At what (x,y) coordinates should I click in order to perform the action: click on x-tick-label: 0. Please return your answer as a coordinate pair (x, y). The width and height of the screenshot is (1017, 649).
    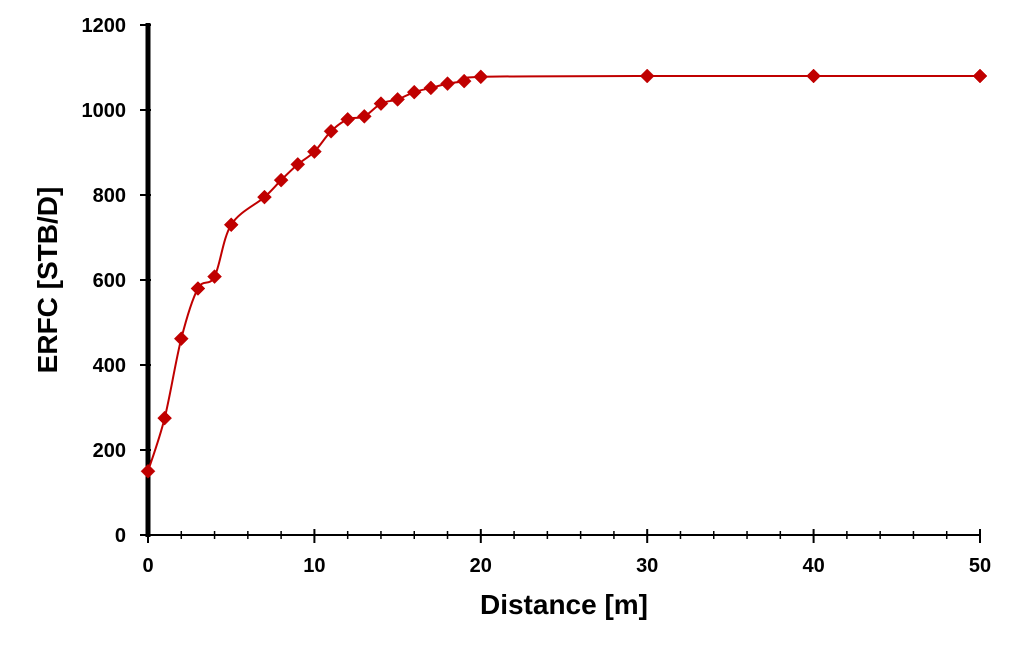
    Looking at the image, I should click on (147, 566).